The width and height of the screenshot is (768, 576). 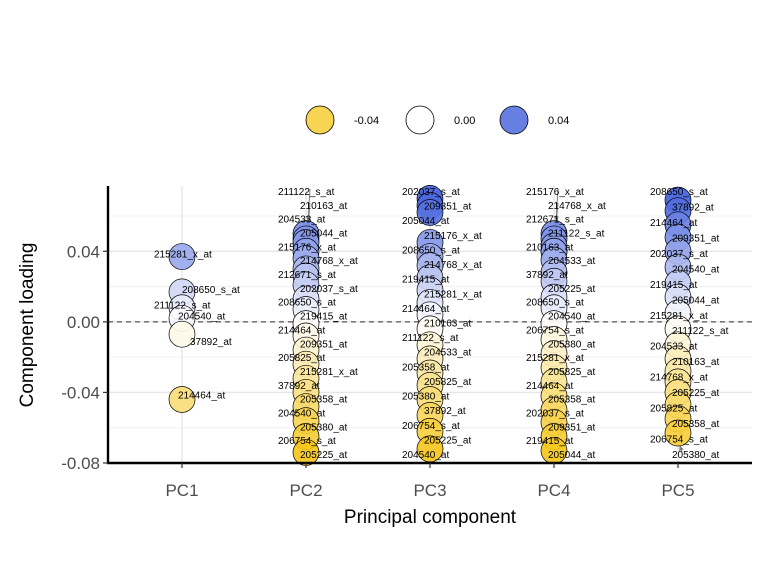 I want to click on legend-label: 0.00, so click(x=464, y=121).